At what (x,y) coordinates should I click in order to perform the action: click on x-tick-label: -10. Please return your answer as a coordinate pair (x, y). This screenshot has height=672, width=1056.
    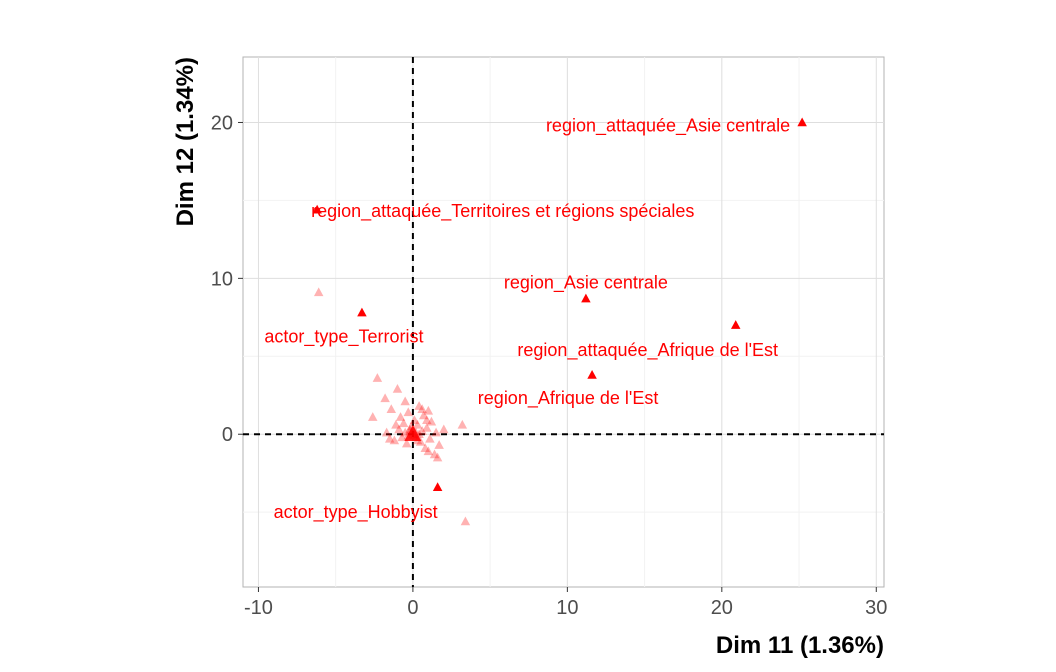
    Looking at the image, I should click on (258, 608).